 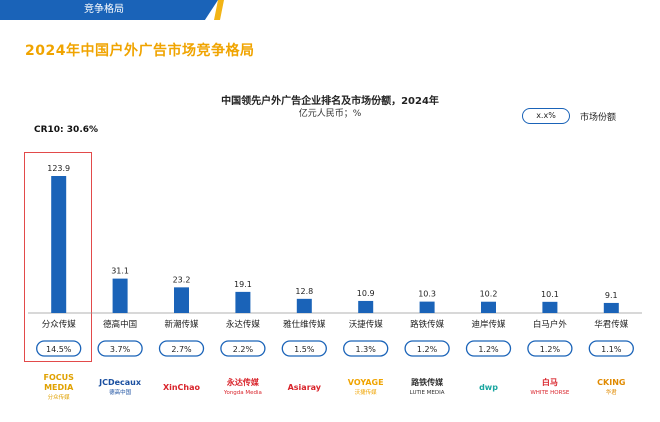 I want to click on share-label-2: 3.7%, so click(x=120, y=349).